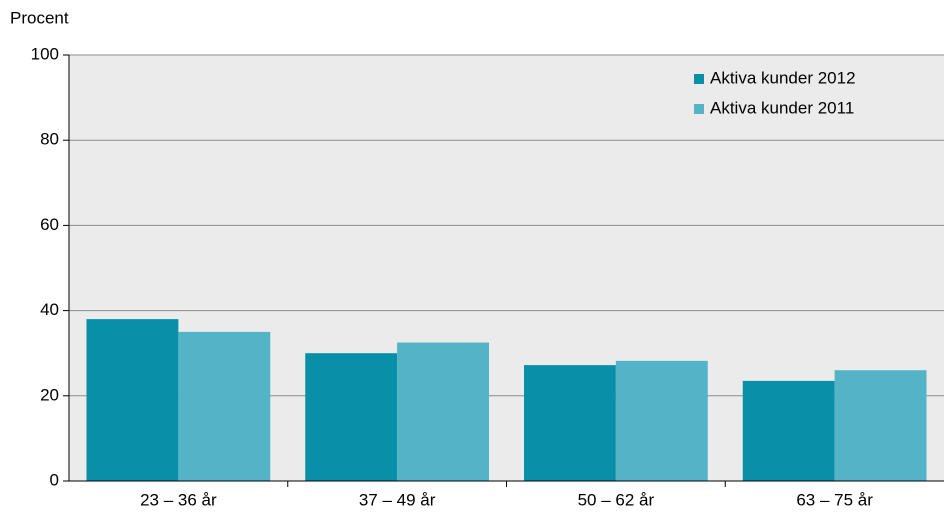 The image size is (944, 513). What do you see at coordinates (178, 499) in the screenshot?
I see `x-tick-label: 23 – 36 år` at bounding box center [178, 499].